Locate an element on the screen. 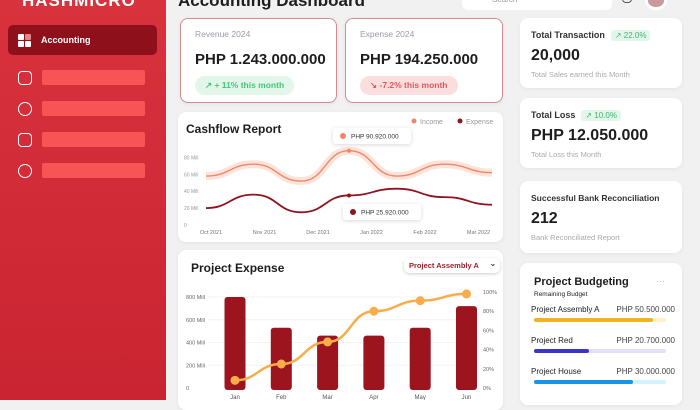  budgeting-title: Project Budgeting is located at coordinates (581, 282).